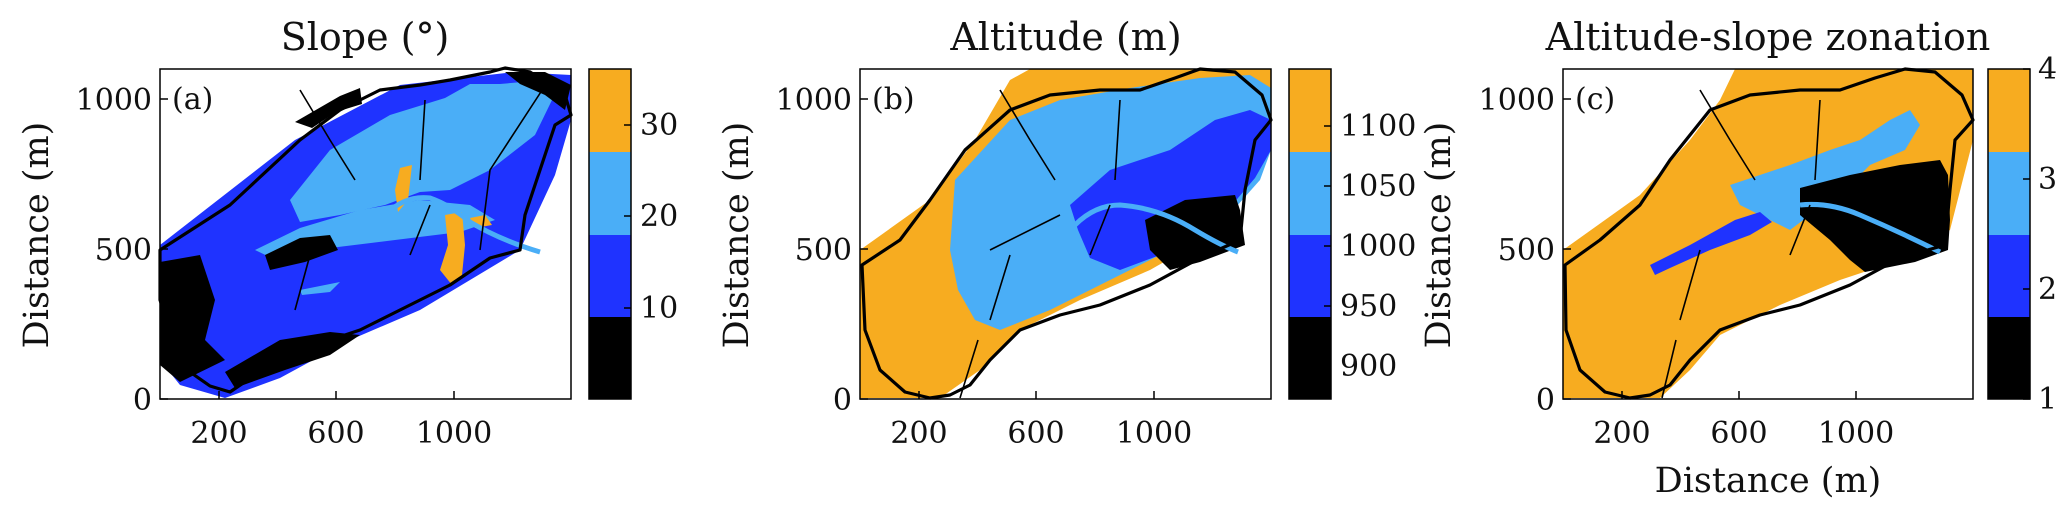 Image resolution: width=2067 pixels, height=519 pixels. I want to click on colorbar-tick-label: 4, so click(2047, 69).